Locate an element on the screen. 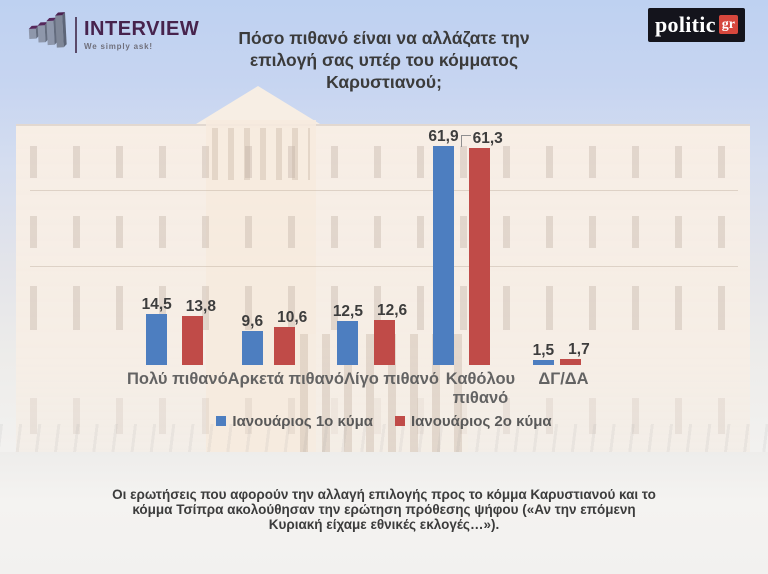  bar-group: 12,5 12,6 is located at coordinates (366, 241).